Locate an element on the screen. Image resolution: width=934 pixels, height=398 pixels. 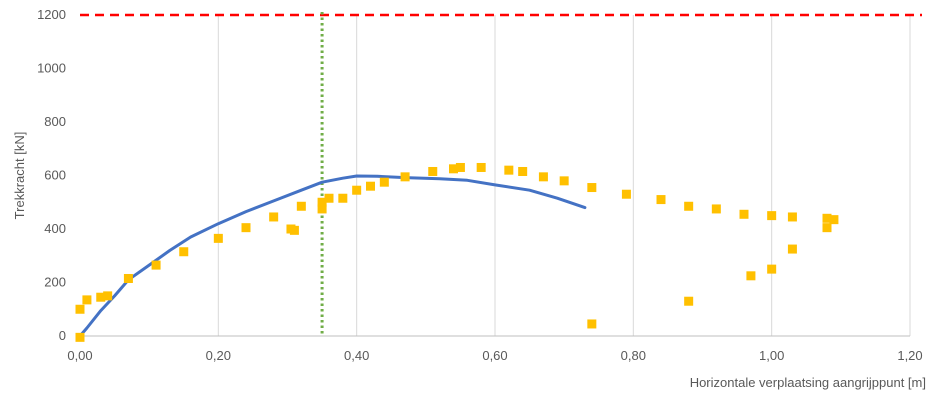
x-tick-label: 0,60 is located at coordinates (494, 355).